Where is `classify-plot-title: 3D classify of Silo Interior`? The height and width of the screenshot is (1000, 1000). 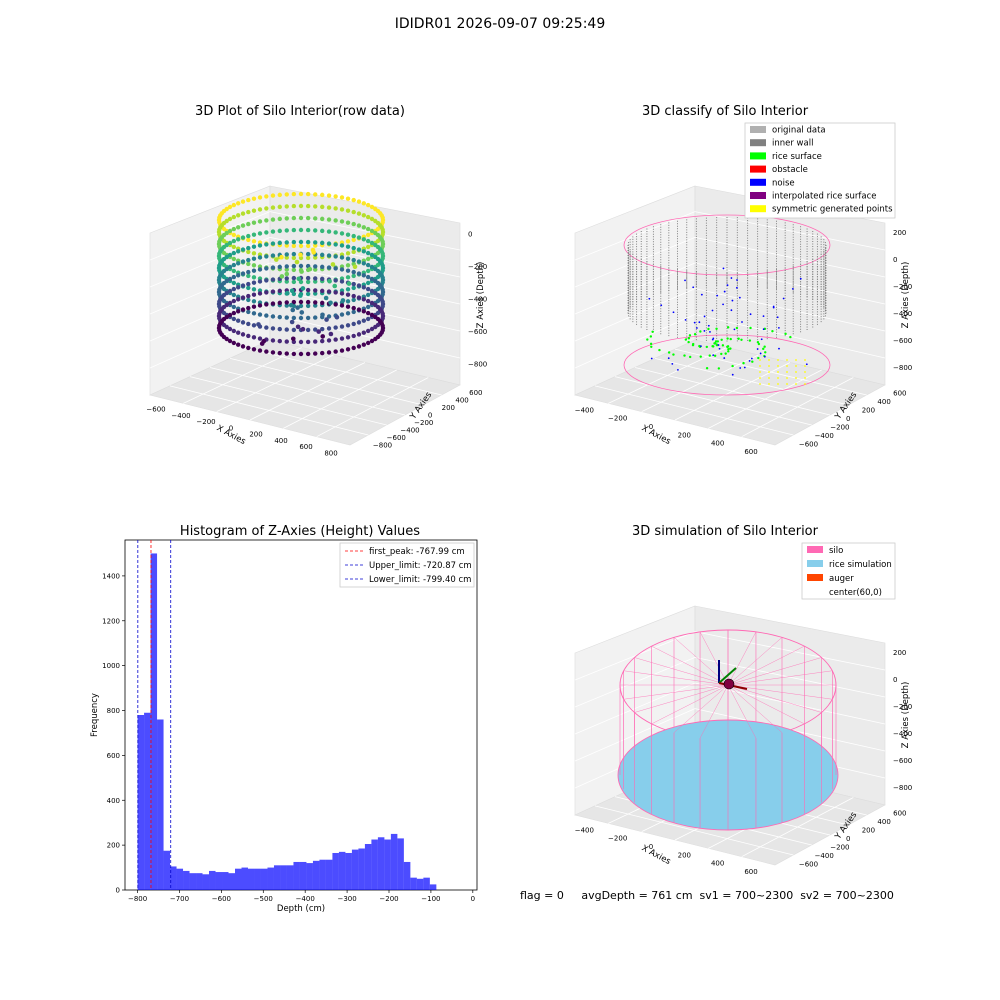 classify-plot-title: 3D classify of Silo Interior is located at coordinates (725, 111).